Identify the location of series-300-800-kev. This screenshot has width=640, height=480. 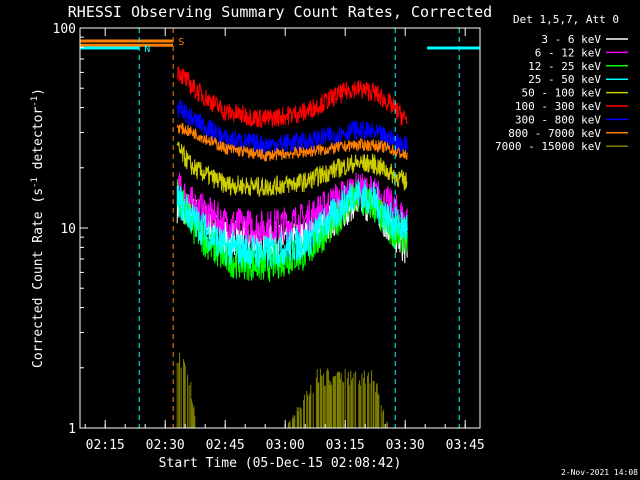
(292, 127).